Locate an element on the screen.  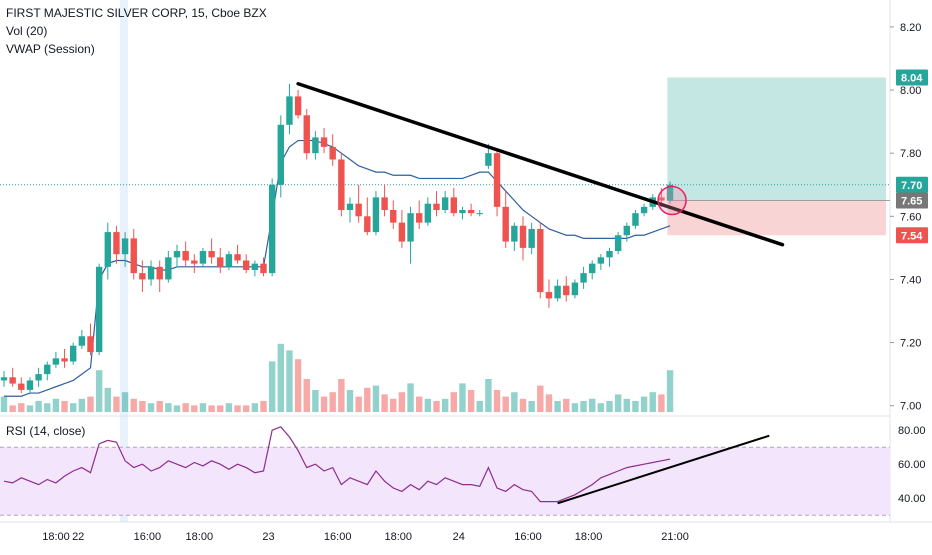
price-tick-label: 7.80 is located at coordinates (910, 154).